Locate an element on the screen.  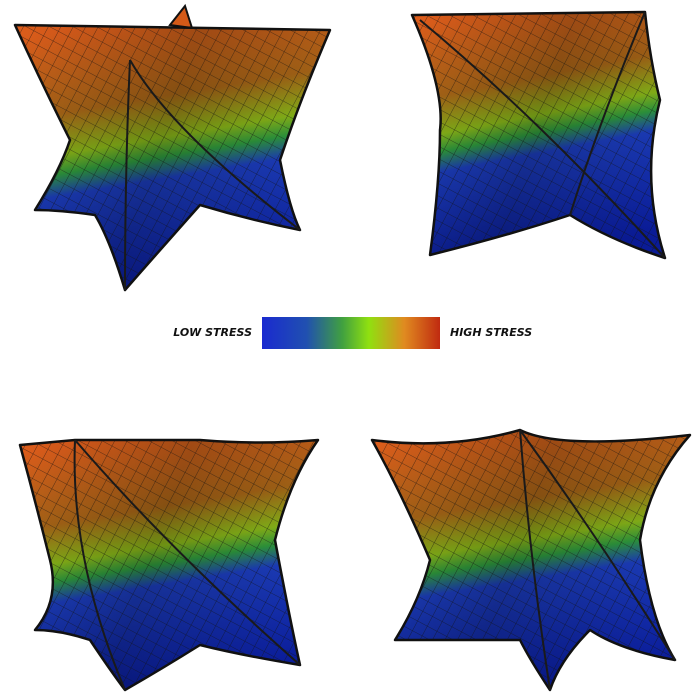
surface-top-right is located at coordinates (538, 135).